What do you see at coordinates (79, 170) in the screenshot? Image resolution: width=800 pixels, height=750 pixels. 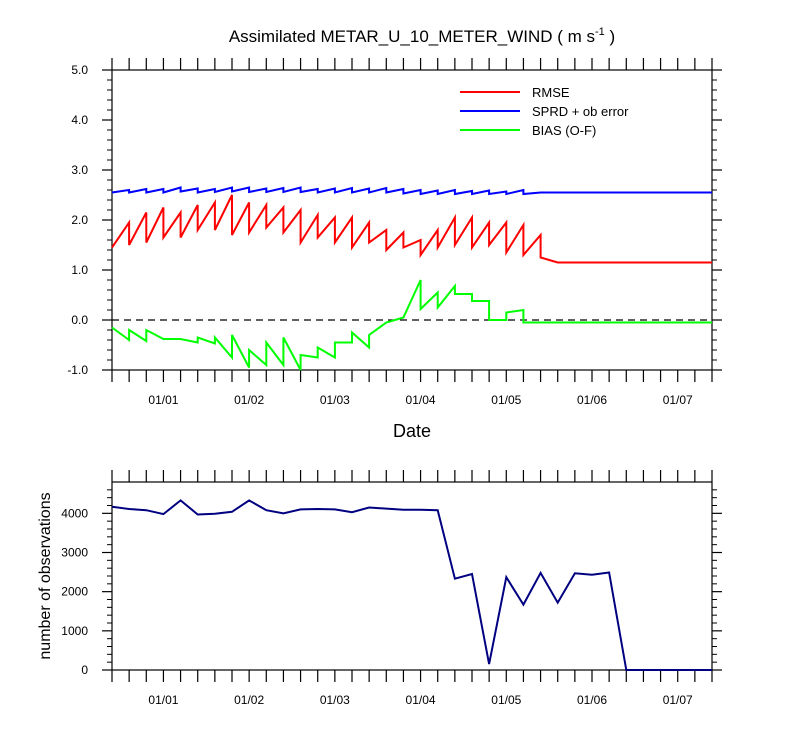 I see `y-tick-label: 3.0` at bounding box center [79, 170].